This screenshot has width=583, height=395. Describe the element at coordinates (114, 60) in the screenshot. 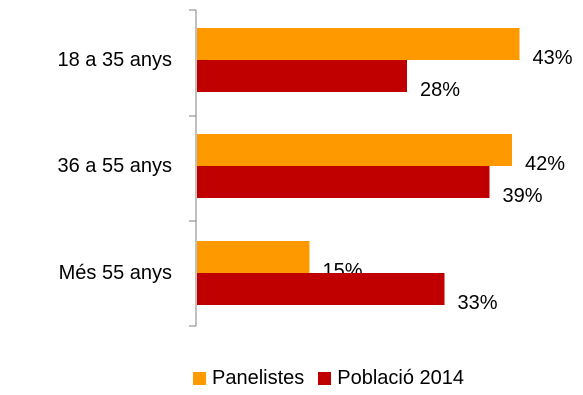

I see `category-label: 18 a 35 anys` at that location.